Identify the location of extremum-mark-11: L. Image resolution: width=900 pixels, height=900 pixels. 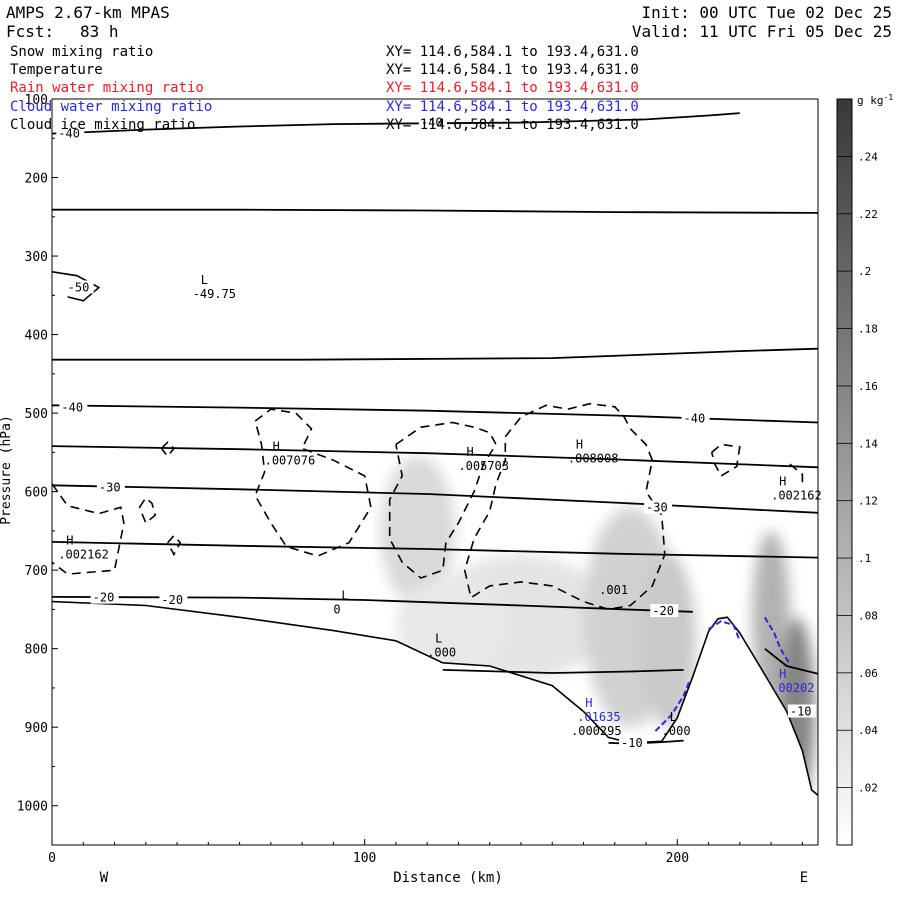
(673, 717).